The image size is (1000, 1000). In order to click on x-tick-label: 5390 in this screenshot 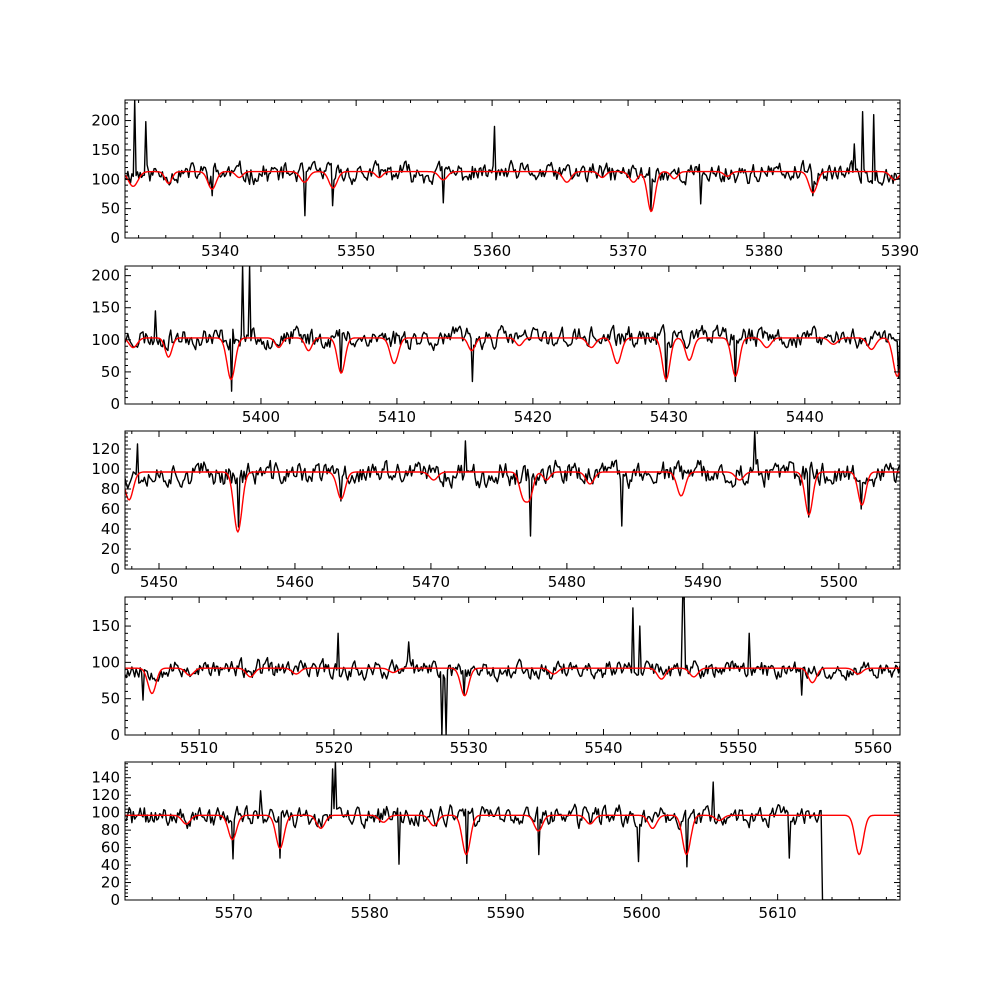, I will do `click(900, 251)`.